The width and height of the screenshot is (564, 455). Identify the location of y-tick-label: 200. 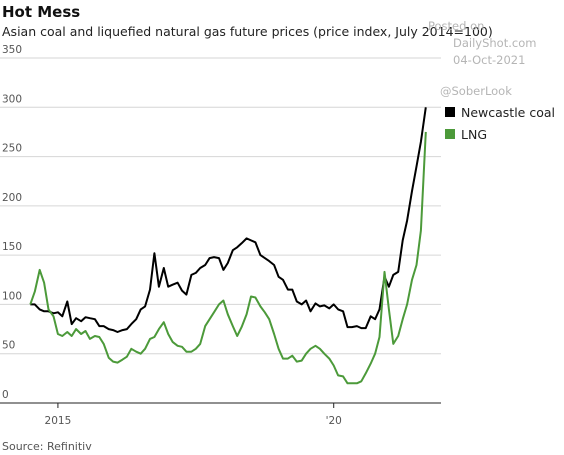
(12, 198).